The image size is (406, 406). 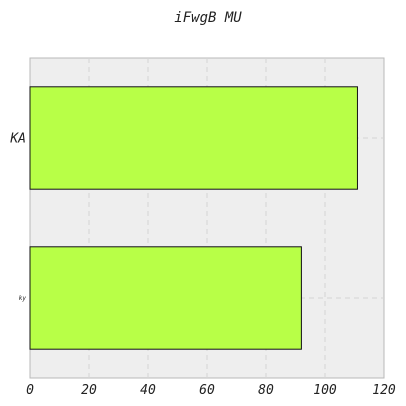 What do you see at coordinates (17, 217) in the screenshot?
I see `y-axis-labels: KA ky` at bounding box center [17, 217].